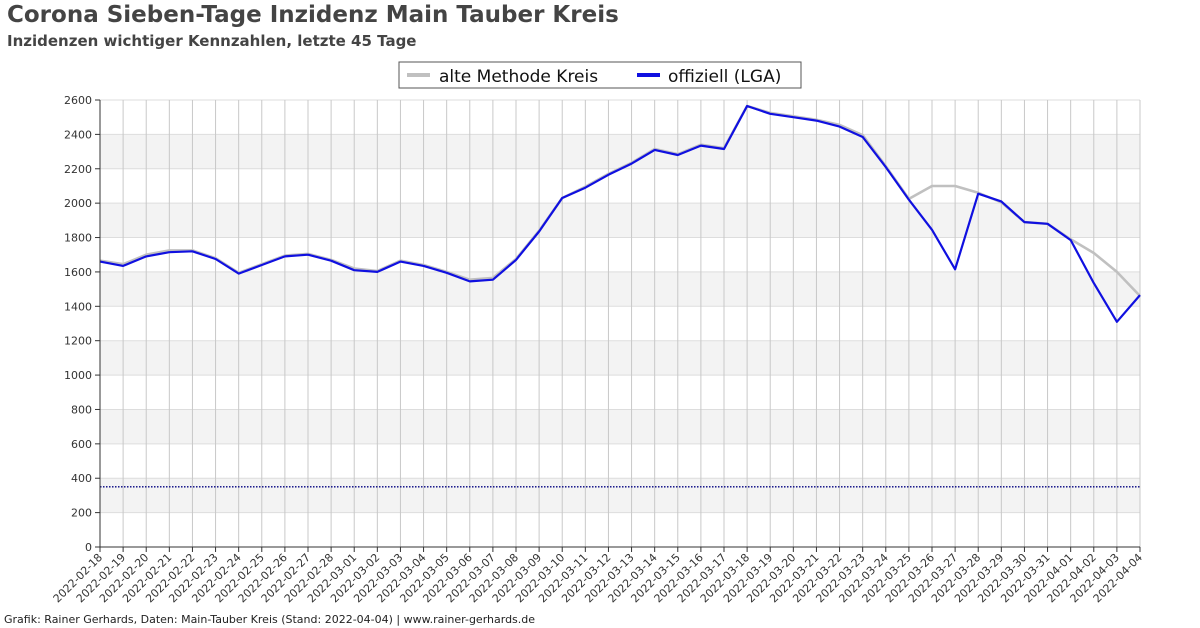 The height and width of the screenshot is (628, 1200). I want to click on y-tick-label: 2600, so click(78, 100).